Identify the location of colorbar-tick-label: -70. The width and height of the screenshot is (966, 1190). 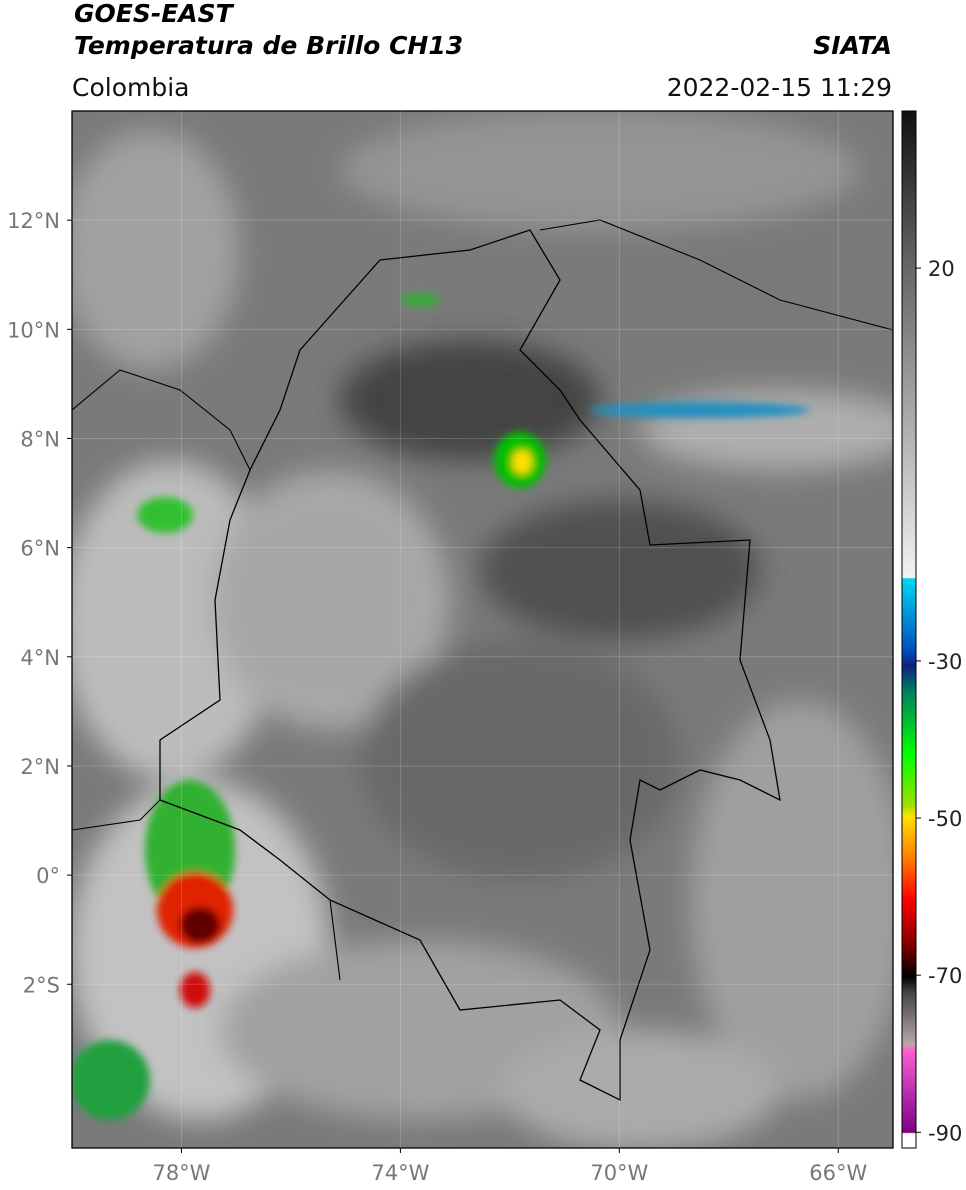
(945, 976).